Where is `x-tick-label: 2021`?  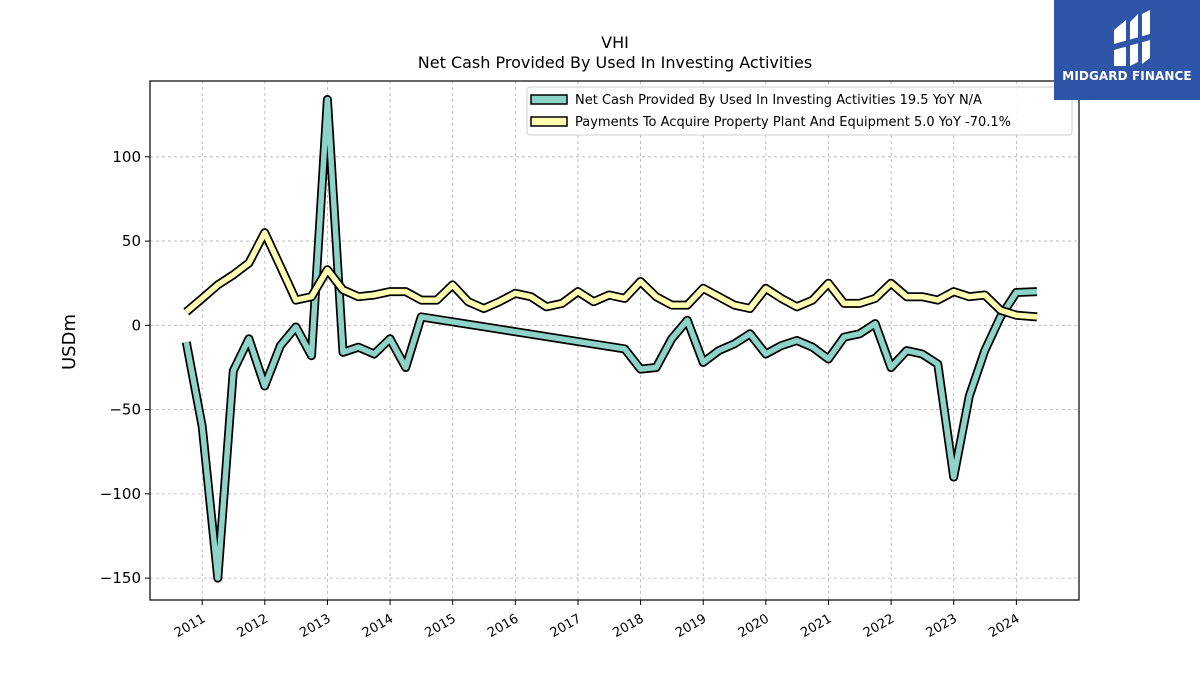 x-tick-label: 2021 is located at coordinates (816, 626).